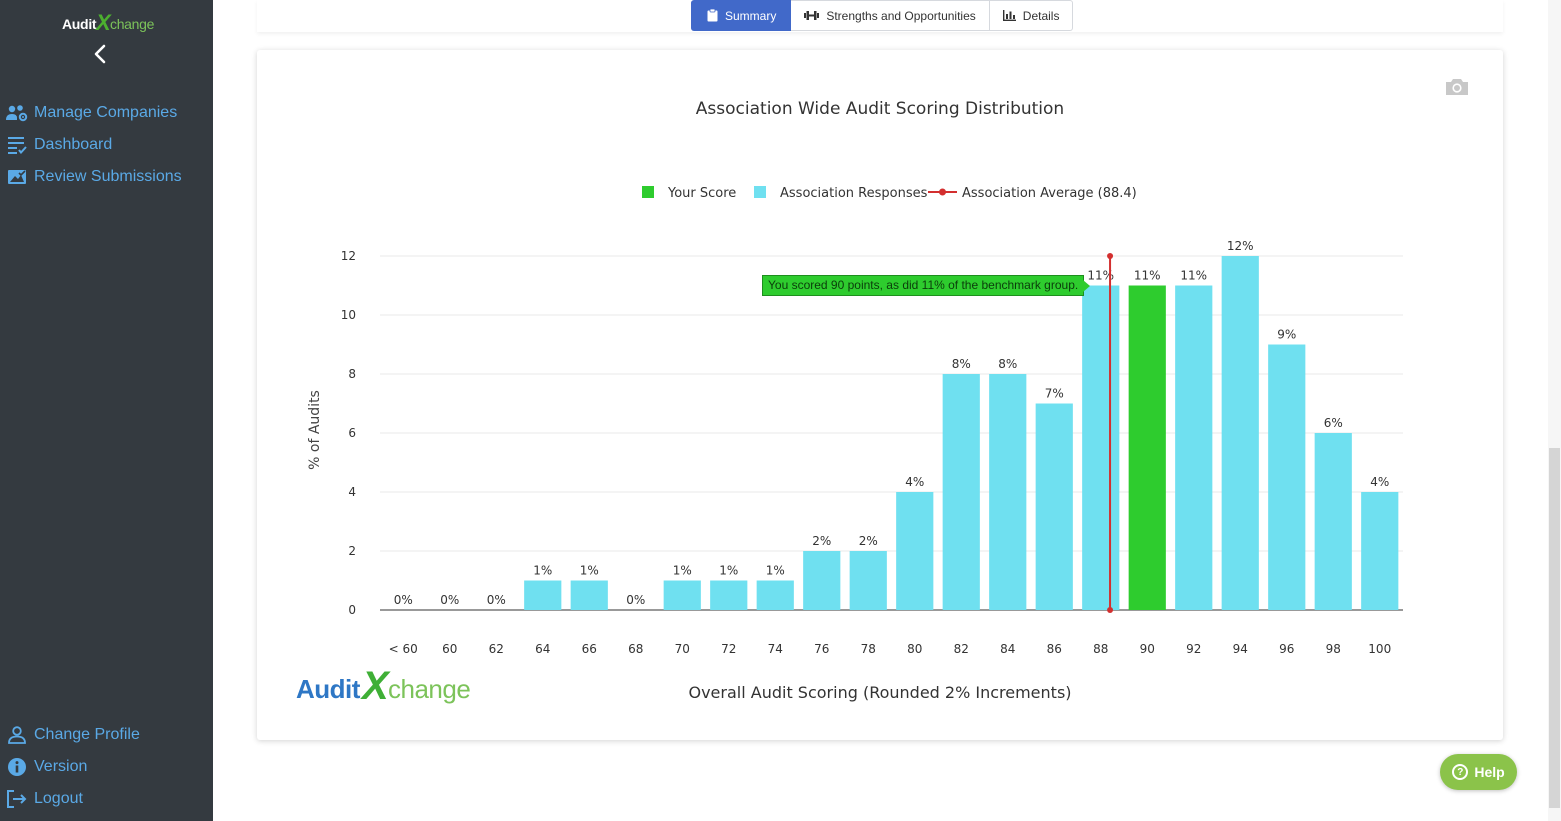 This screenshot has width=1561, height=821. I want to click on scrollbar-thumb, so click(1554, 628).